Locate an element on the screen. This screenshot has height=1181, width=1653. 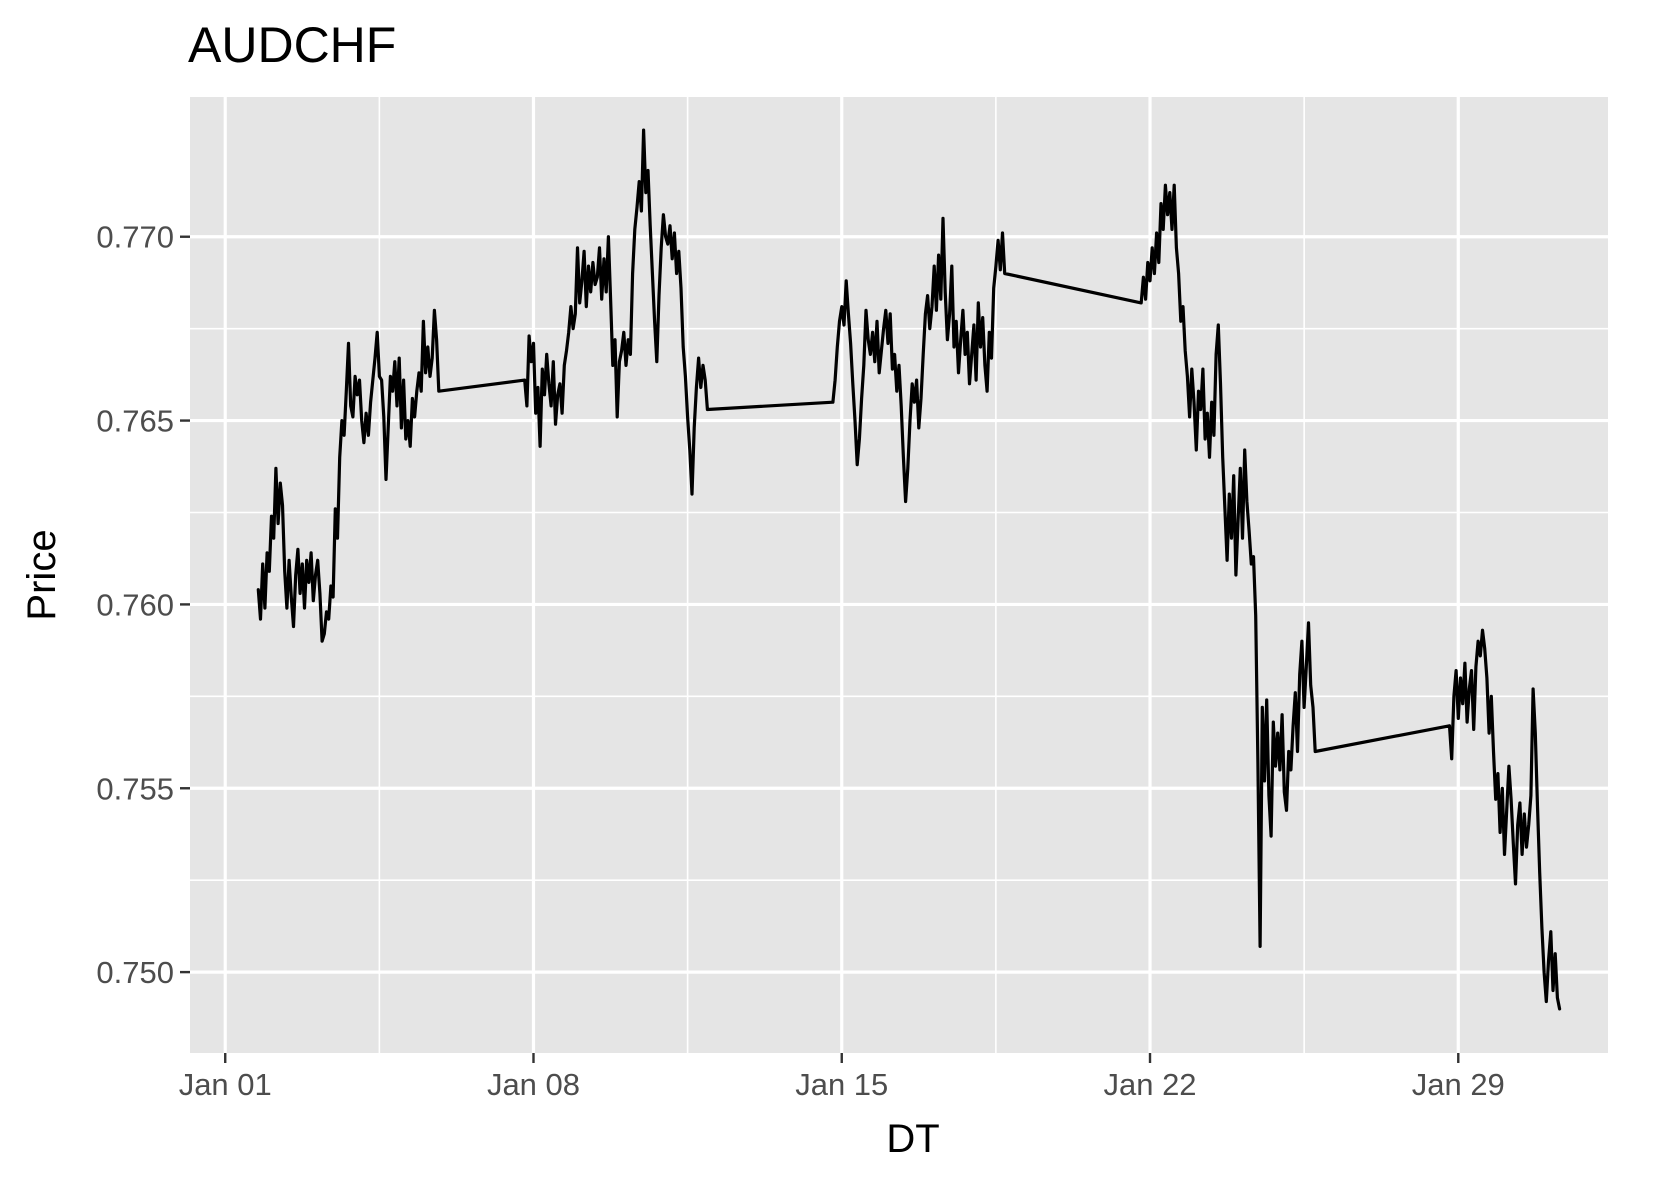
y-tick-label: 0.750 is located at coordinates (135, 972).